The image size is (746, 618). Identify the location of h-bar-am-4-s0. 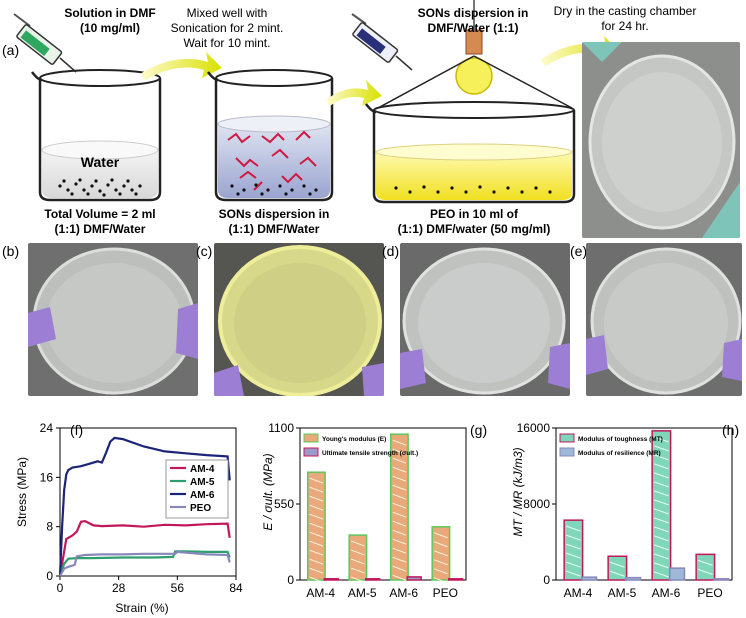
(573, 550).